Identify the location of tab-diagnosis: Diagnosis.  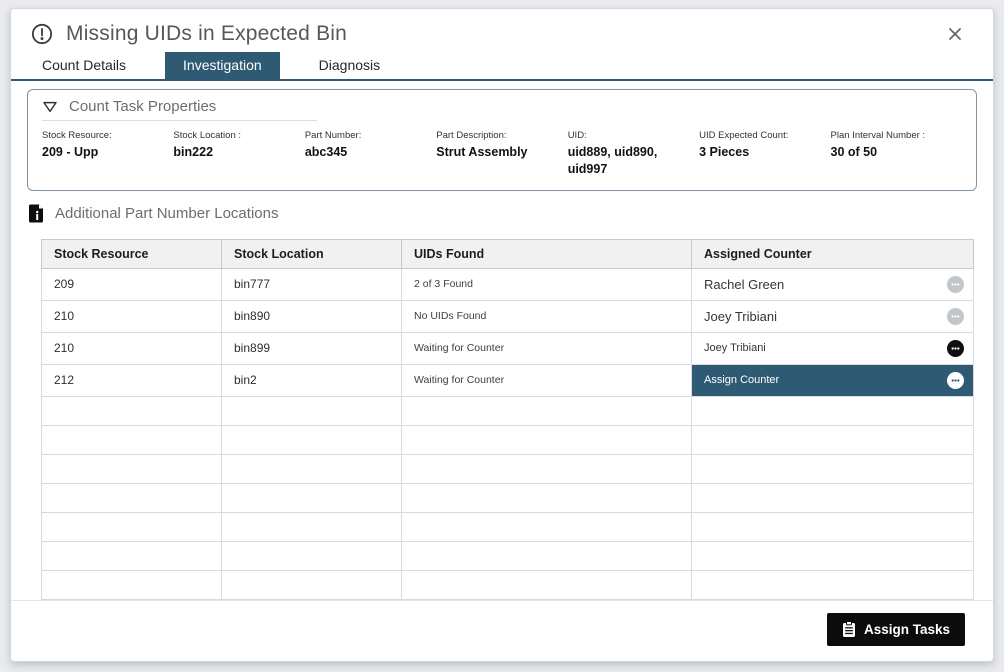
(349, 65).